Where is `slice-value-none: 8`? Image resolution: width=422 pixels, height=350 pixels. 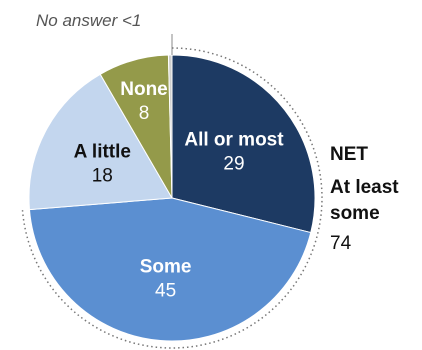
slice-value-none: 8 is located at coordinates (144, 113).